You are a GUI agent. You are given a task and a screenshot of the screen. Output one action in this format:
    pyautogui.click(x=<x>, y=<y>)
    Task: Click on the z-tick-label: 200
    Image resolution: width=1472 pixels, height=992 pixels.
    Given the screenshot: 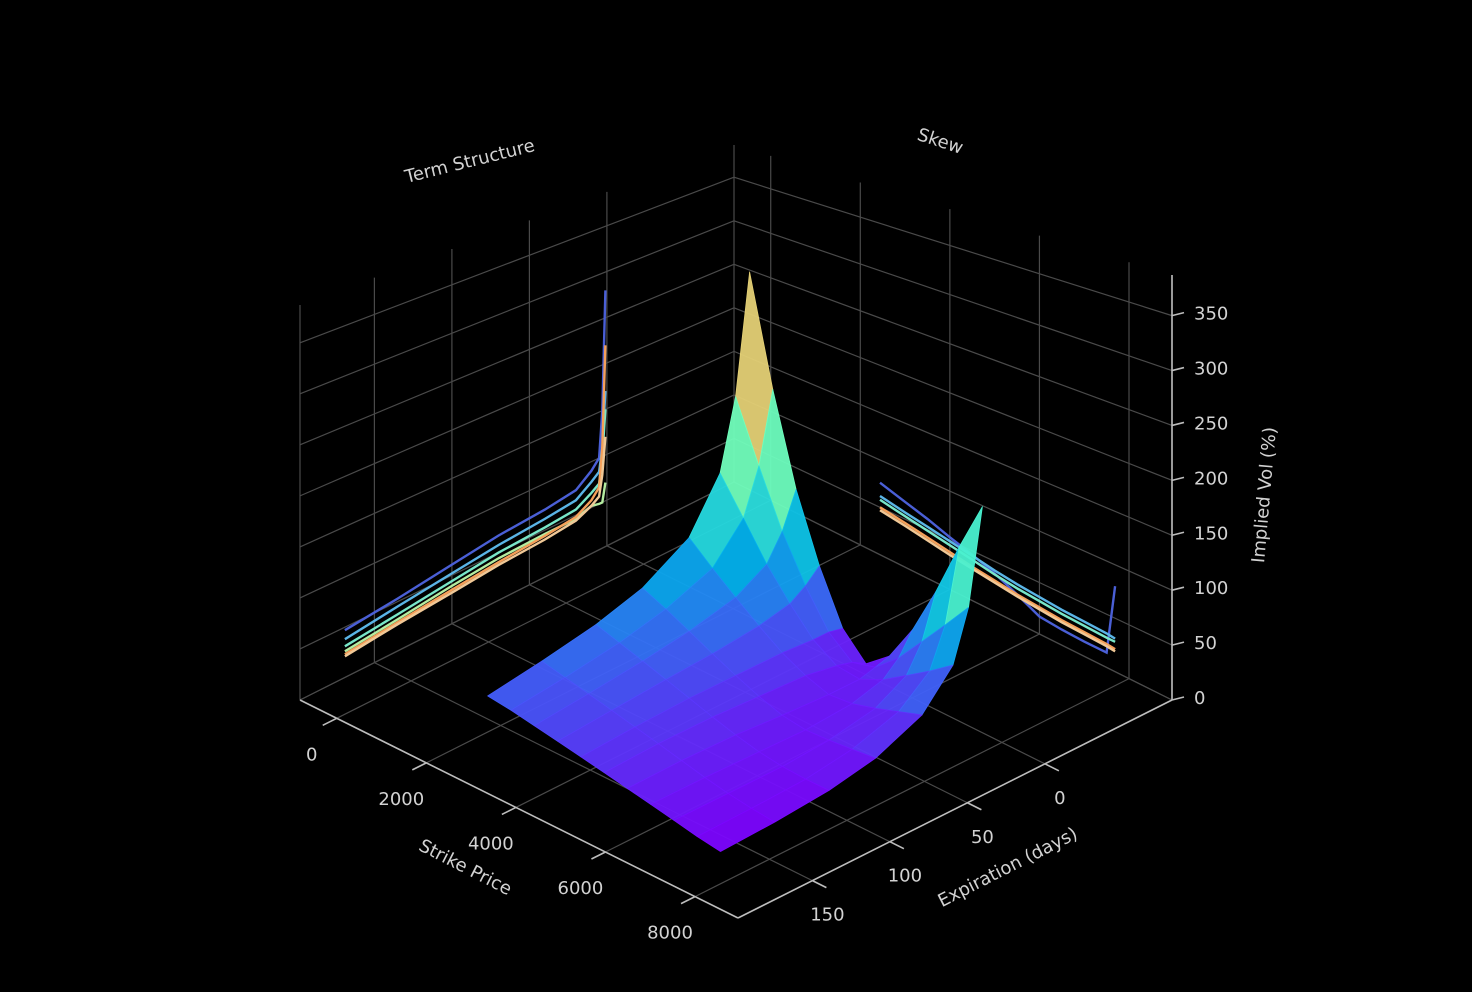 What is the action you would take?
    pyautogui.click(x=1211, y=478)
    